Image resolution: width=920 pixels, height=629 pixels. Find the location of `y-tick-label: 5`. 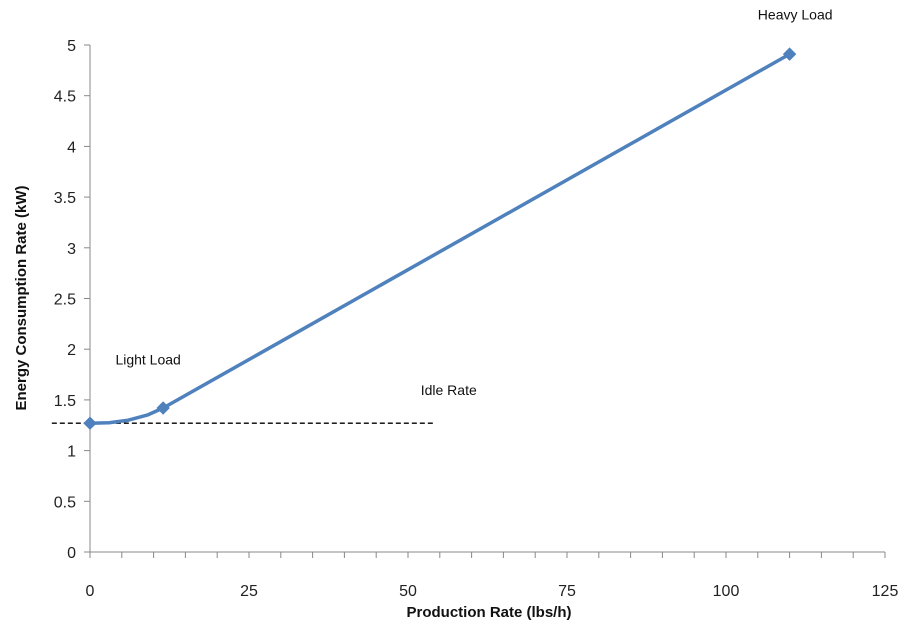

y-tick-label: 5 is located at coordinates (71, 46).